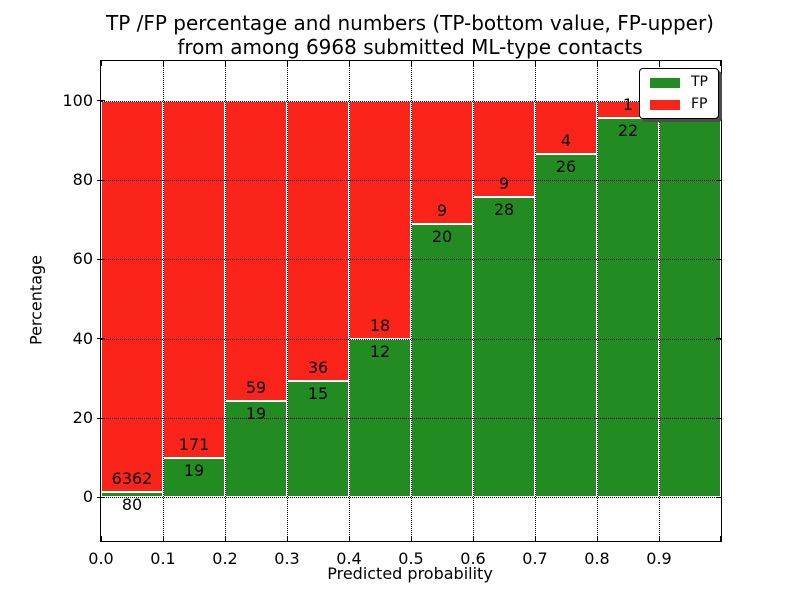  What do you see at coordinates (442, 236) in the screenshot?
I see `tp-count-label: 20` at bounding box center [442, 236].